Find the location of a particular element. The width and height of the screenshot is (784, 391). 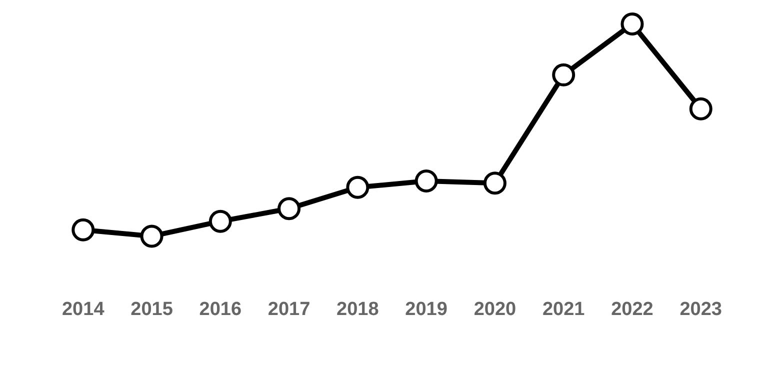

x-tick-label: 2014 is located at coordinates (83, 309).